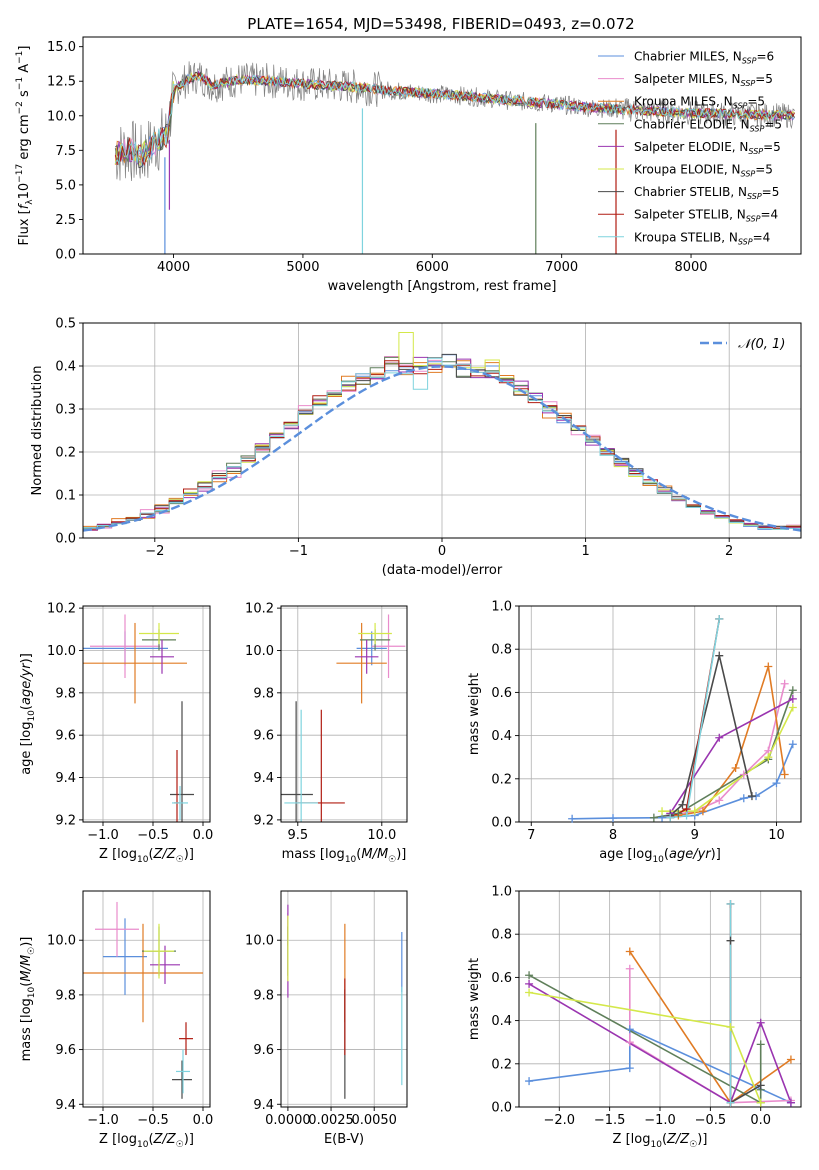 The height and width of the screenshot is (1170, 819). I want to click on y-tick-label: 9.6, so click(65, 1050).